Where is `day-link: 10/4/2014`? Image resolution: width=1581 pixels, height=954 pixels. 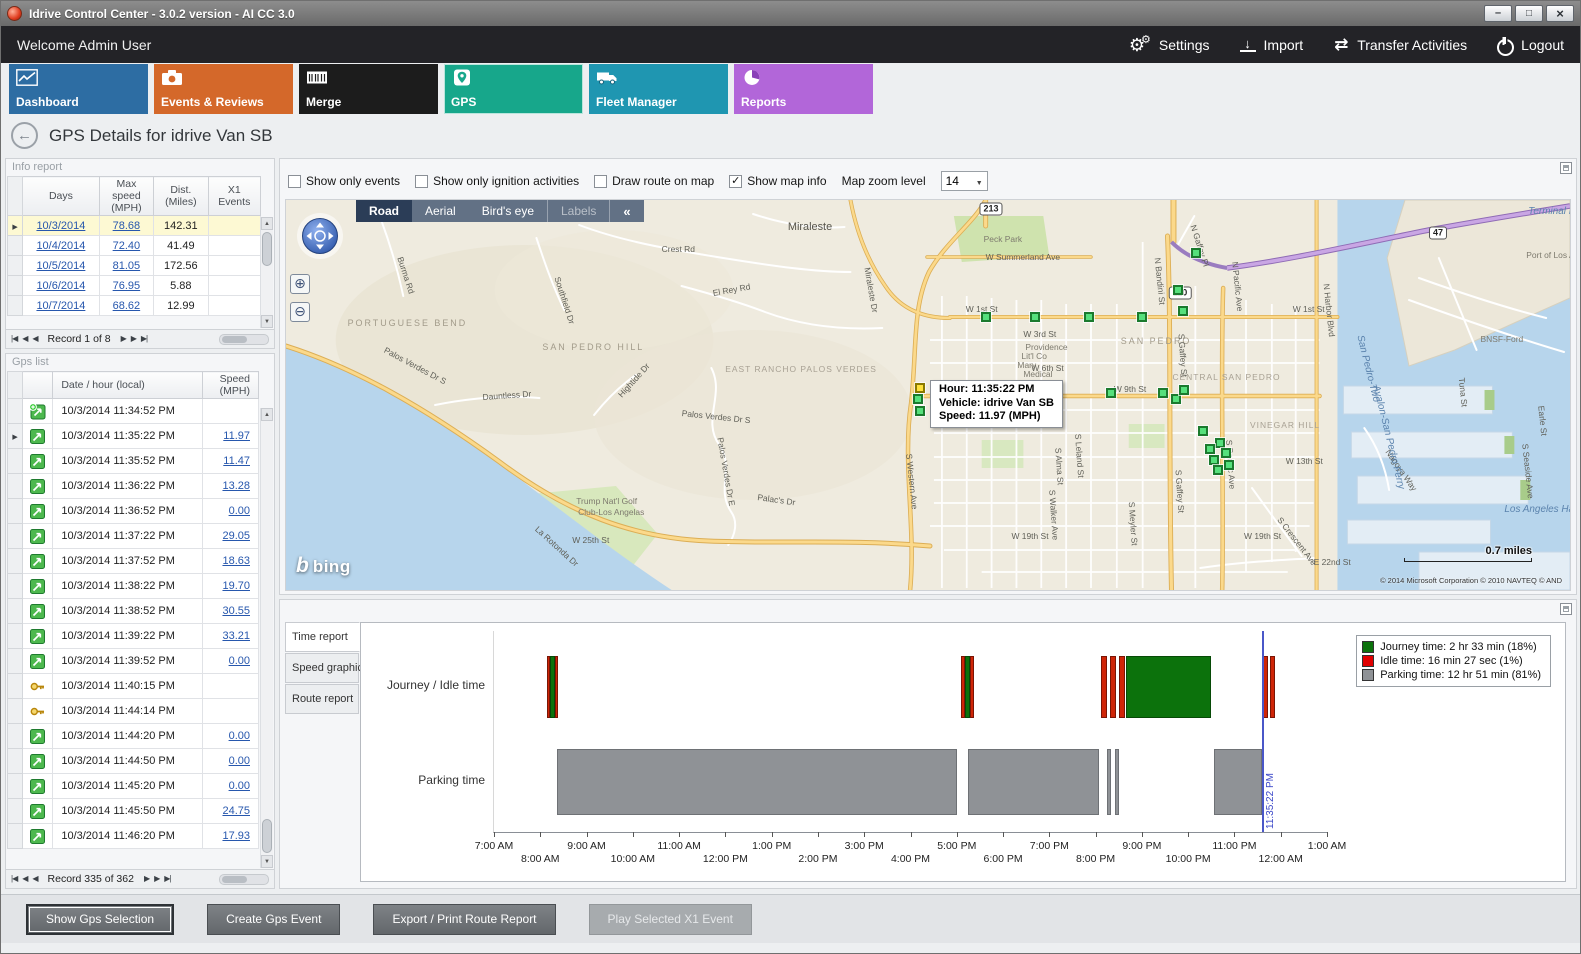
day-link: 10/4/2014 is located at coordinates (61, 245).